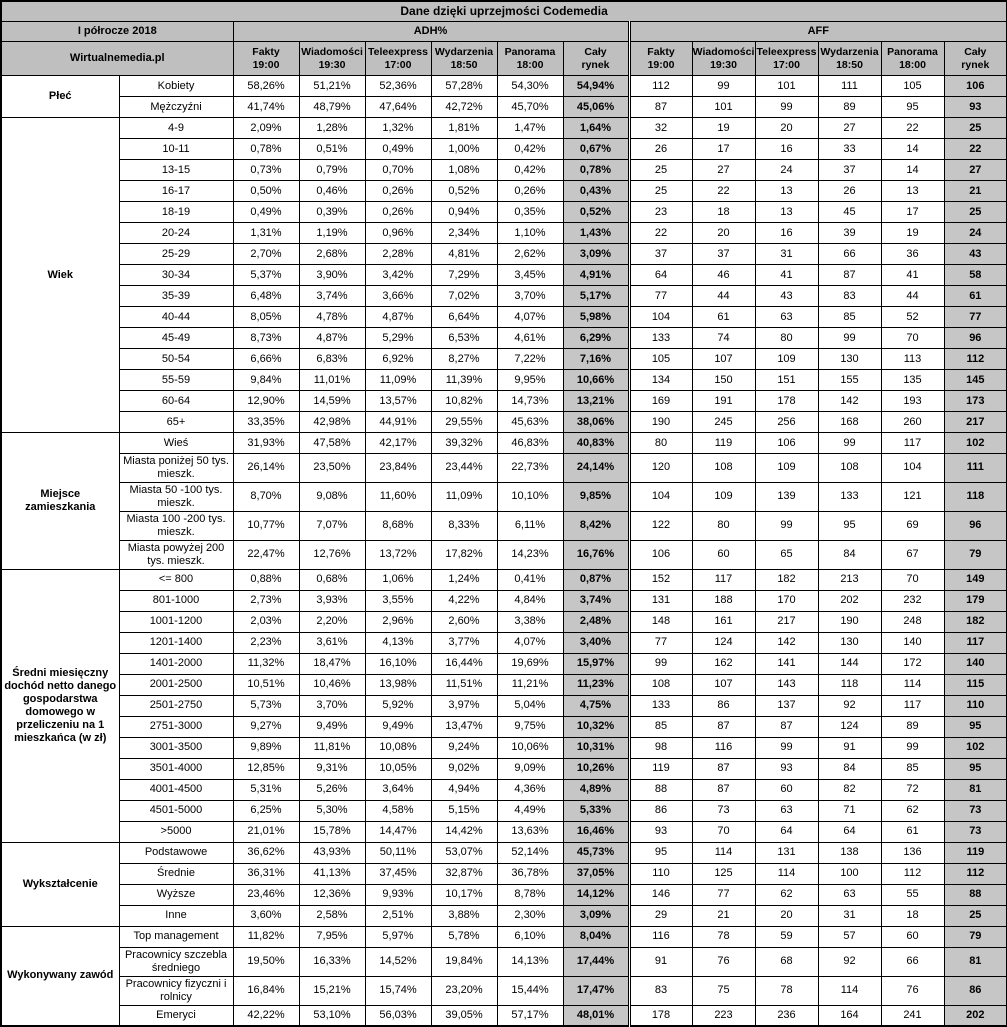 The width and height of the screenshot is (1007, 1027). What do you see at coordinates (849, 296) in the screenshot?
I see `aff-value: 83` at bounding box center [849, 296].